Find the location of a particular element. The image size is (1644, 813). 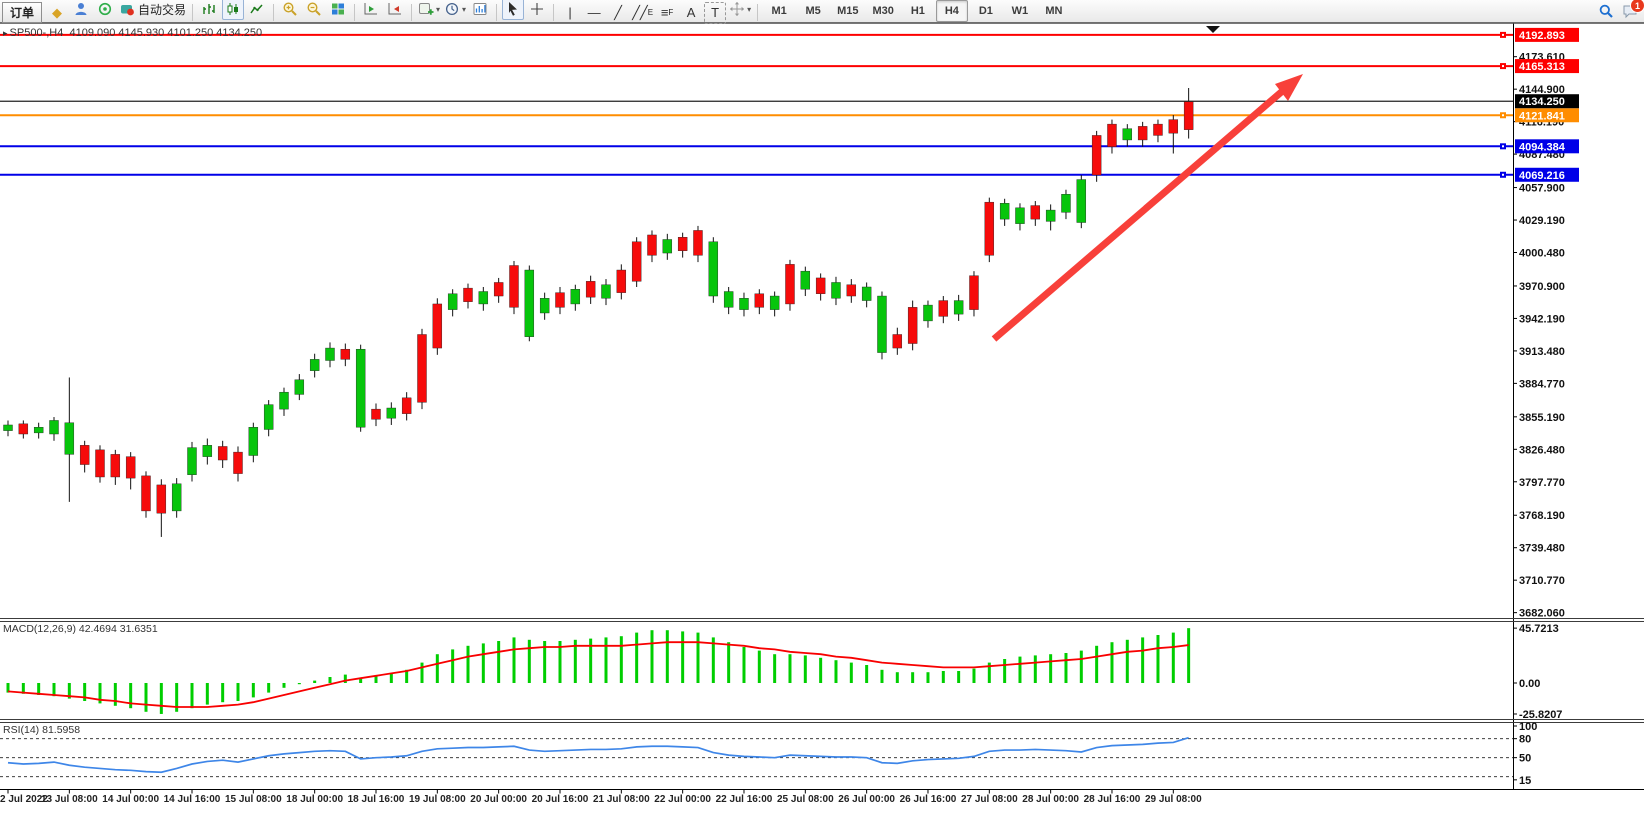

time-label: 14 Jul 16:00 is located at coordinates (192, 799).